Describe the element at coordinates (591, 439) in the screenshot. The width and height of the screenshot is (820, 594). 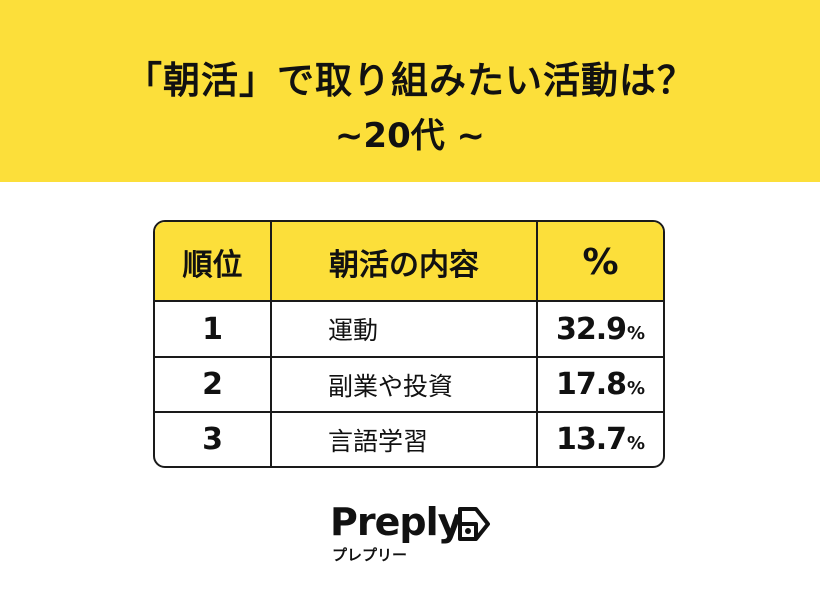
I see `percent-value: 13.7` at that location.